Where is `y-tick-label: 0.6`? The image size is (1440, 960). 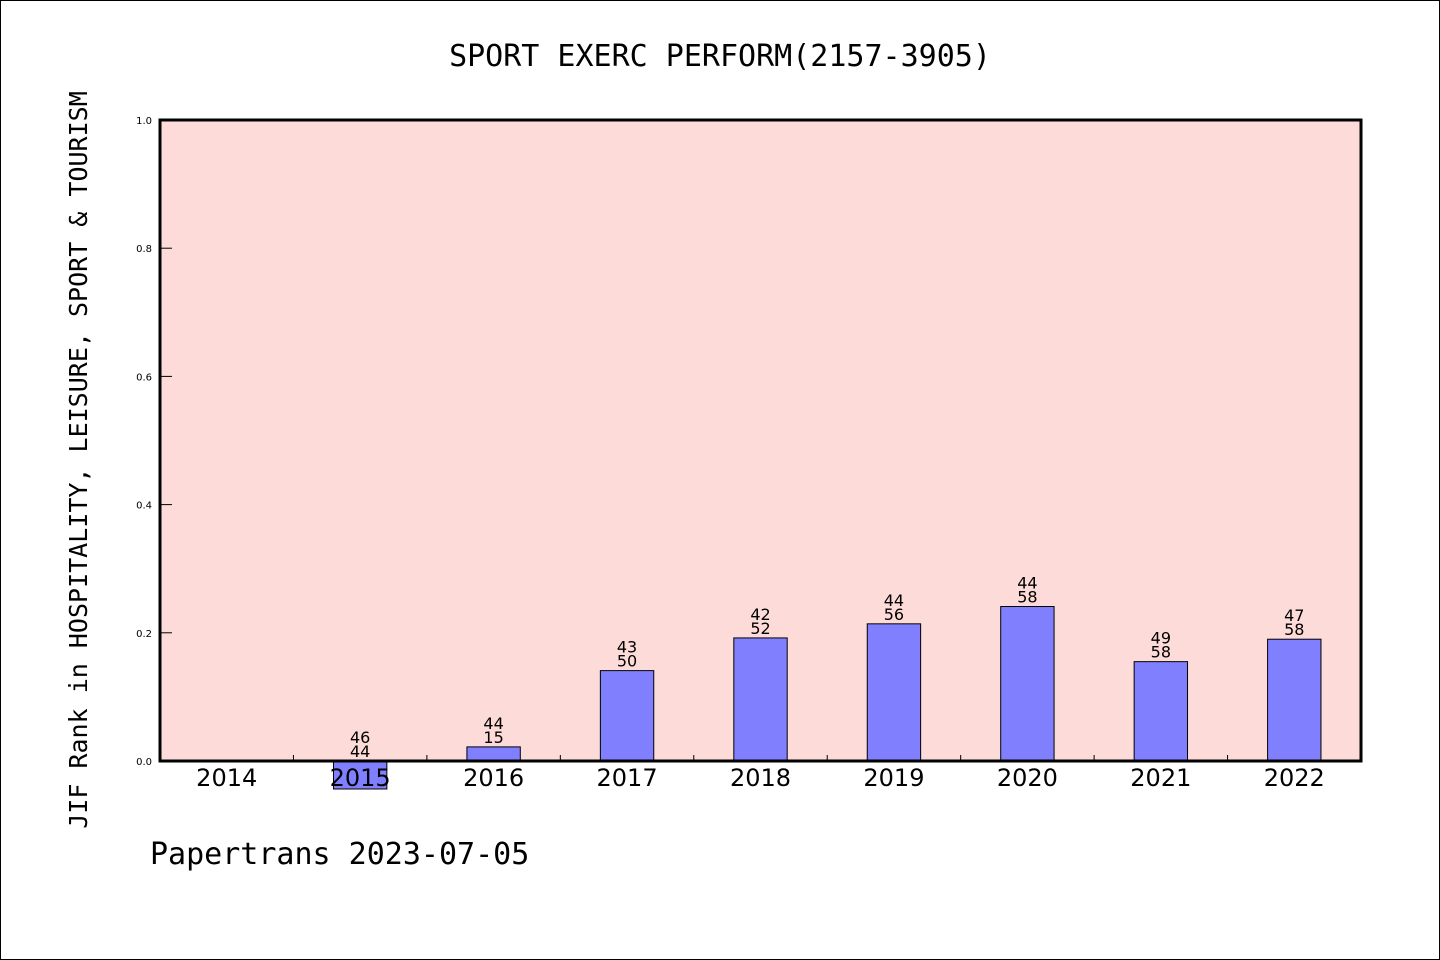 y-tick-label: 0.6 is located at coordinates (144, 377).